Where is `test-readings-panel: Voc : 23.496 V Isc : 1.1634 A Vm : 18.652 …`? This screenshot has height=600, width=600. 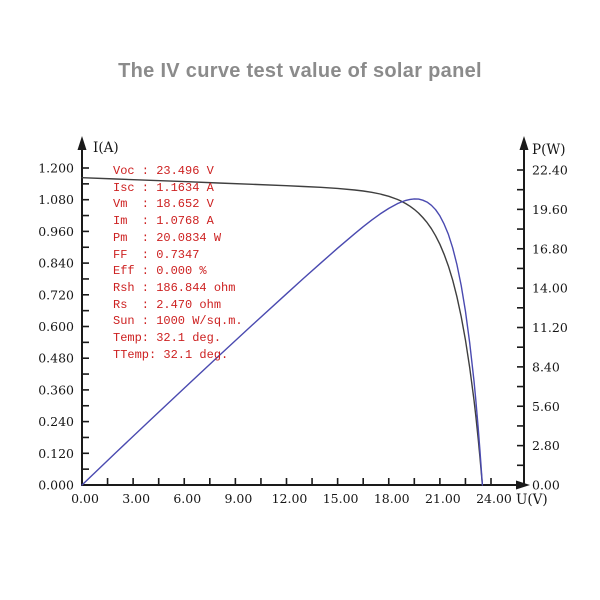 test-readings-panel: Voc : 23.496 V Isc : 1.1634 A Vm : 18.652 … is located at coordinates (178, 263).